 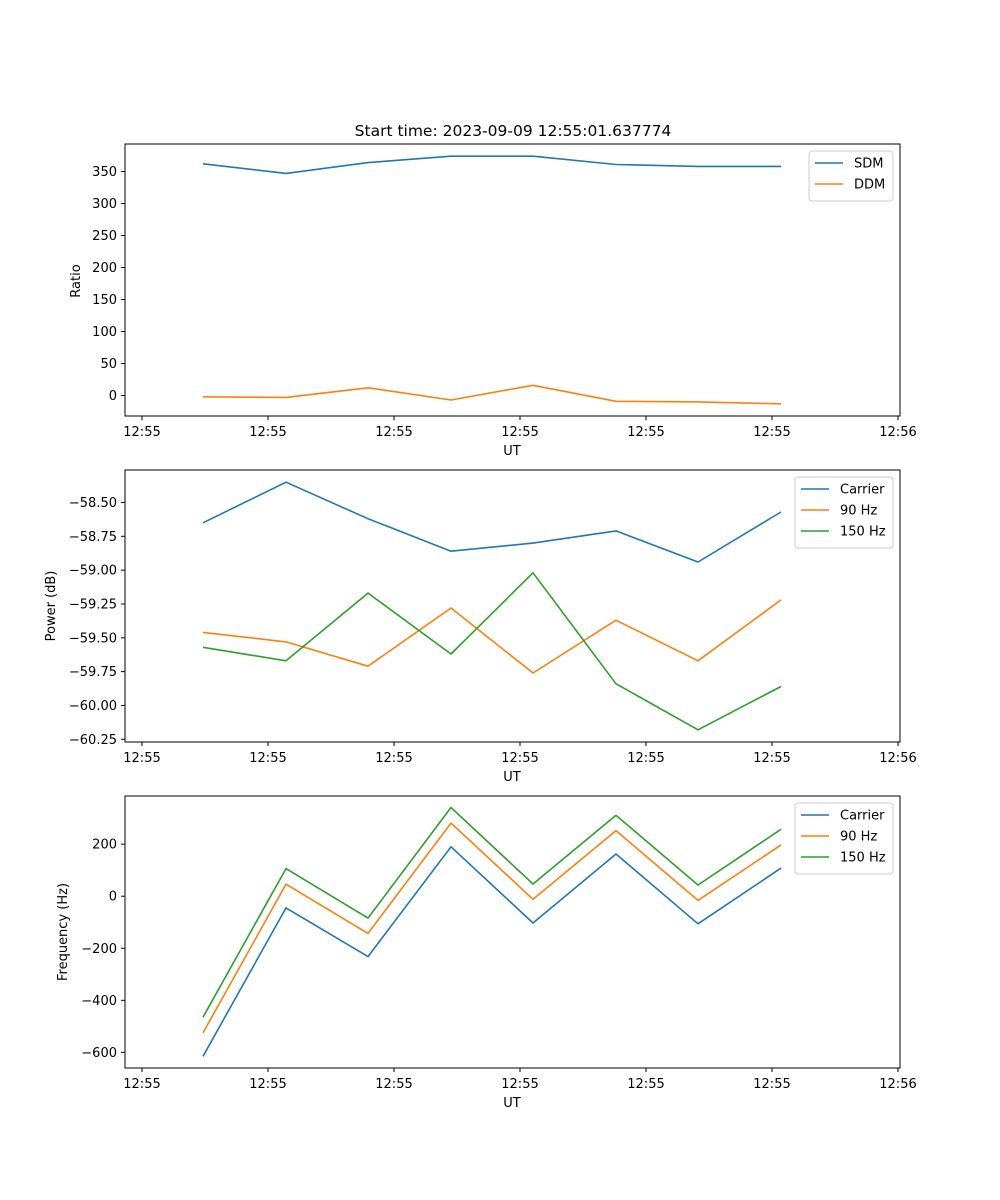 What do you see at coordinates (104, 204) in the screenshot?
I see `y-tick-label: 300` at bounding box center [104, 204].